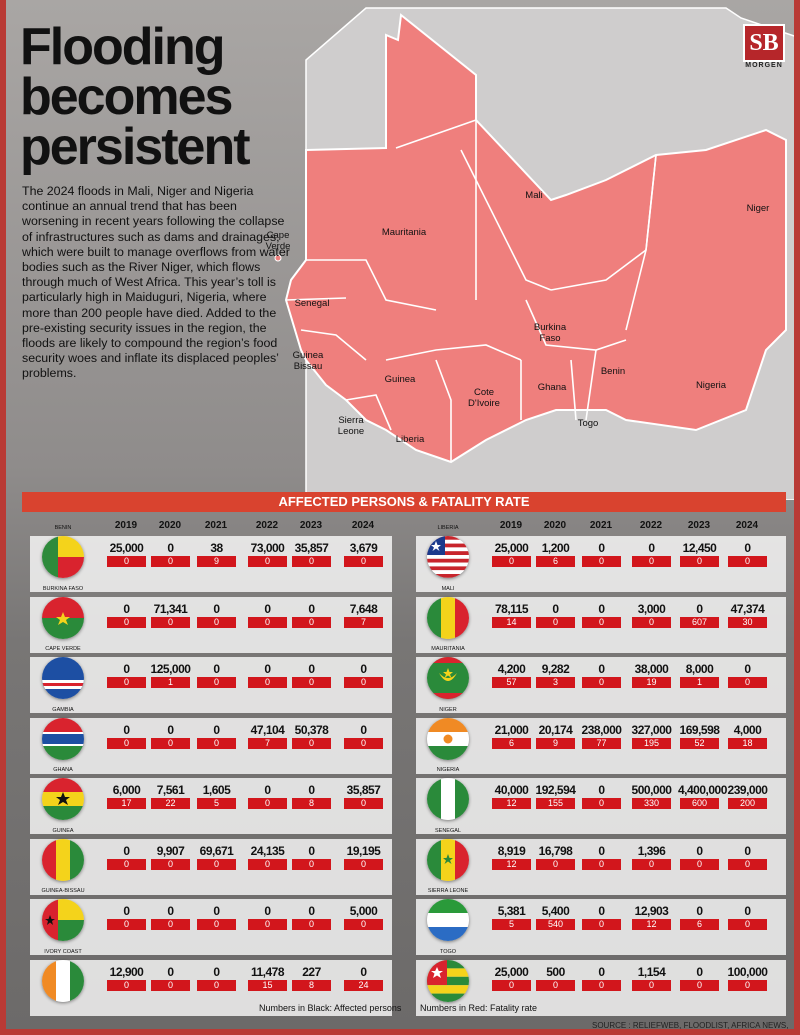 The image size is (800, 1035). What do you see at coordinates (267, 985) in the screenshot?
I see `fatality-value: 15` at bounding box center [267, 985].